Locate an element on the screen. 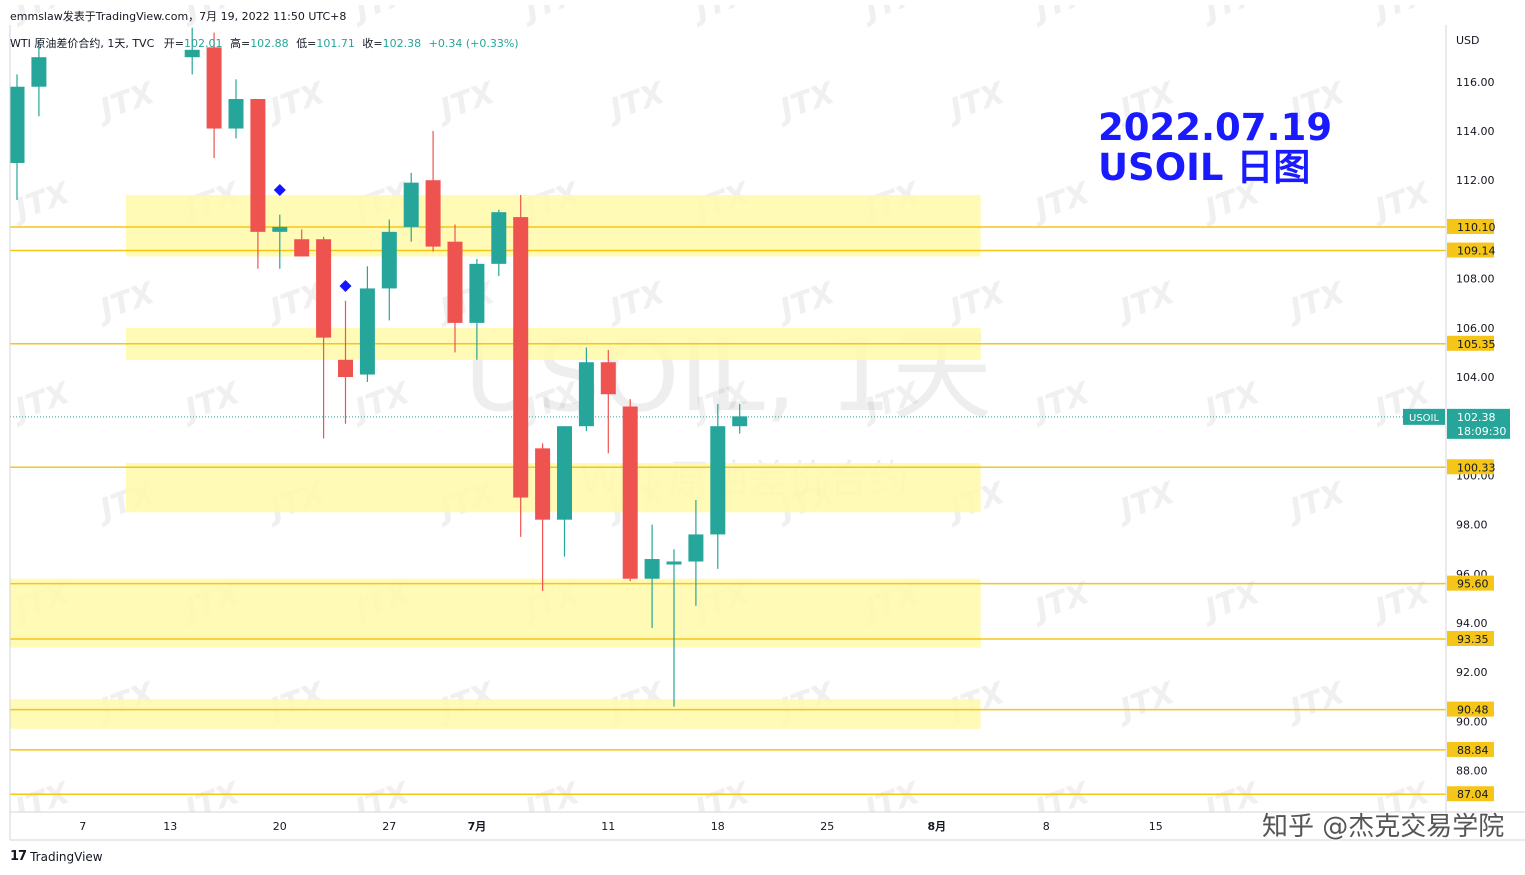 This screenshot has width=1525, height=875. high-label: 高= is located at coordinates (240, 43).